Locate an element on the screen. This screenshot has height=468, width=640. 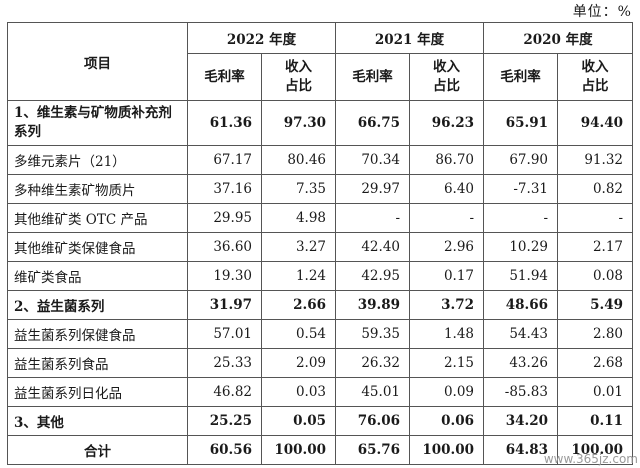
cell-gross-margin: 60.56 is located at coordinates (224, 450).